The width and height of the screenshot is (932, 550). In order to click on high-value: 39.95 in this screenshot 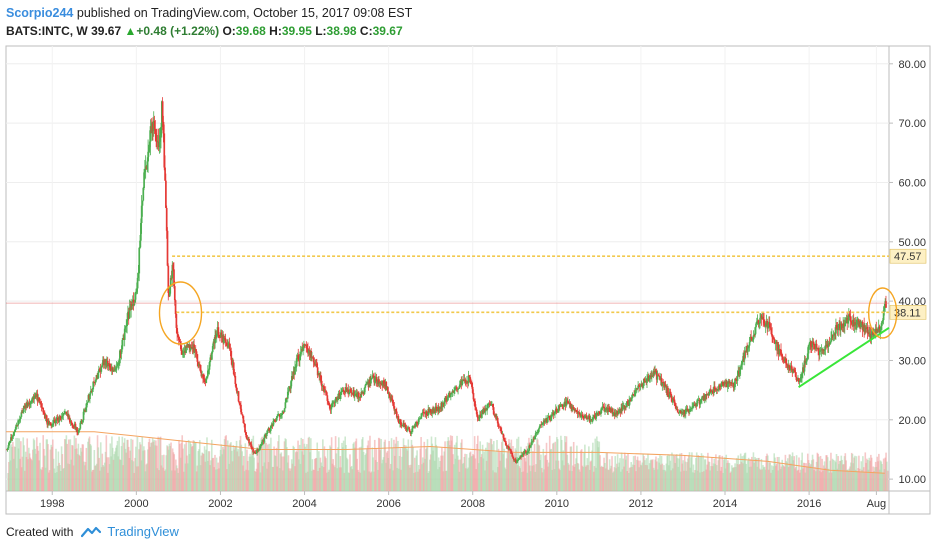, I will do `click(296, 31)`.